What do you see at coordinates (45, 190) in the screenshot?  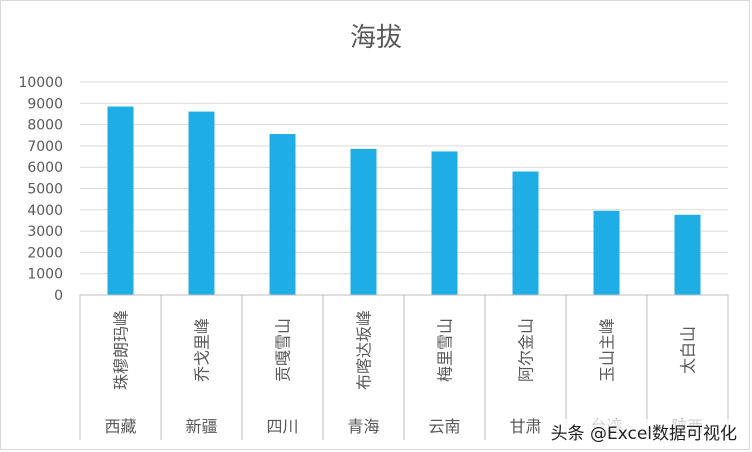 I see `y-tick-label: 5000` at bounding box center [45, 190].